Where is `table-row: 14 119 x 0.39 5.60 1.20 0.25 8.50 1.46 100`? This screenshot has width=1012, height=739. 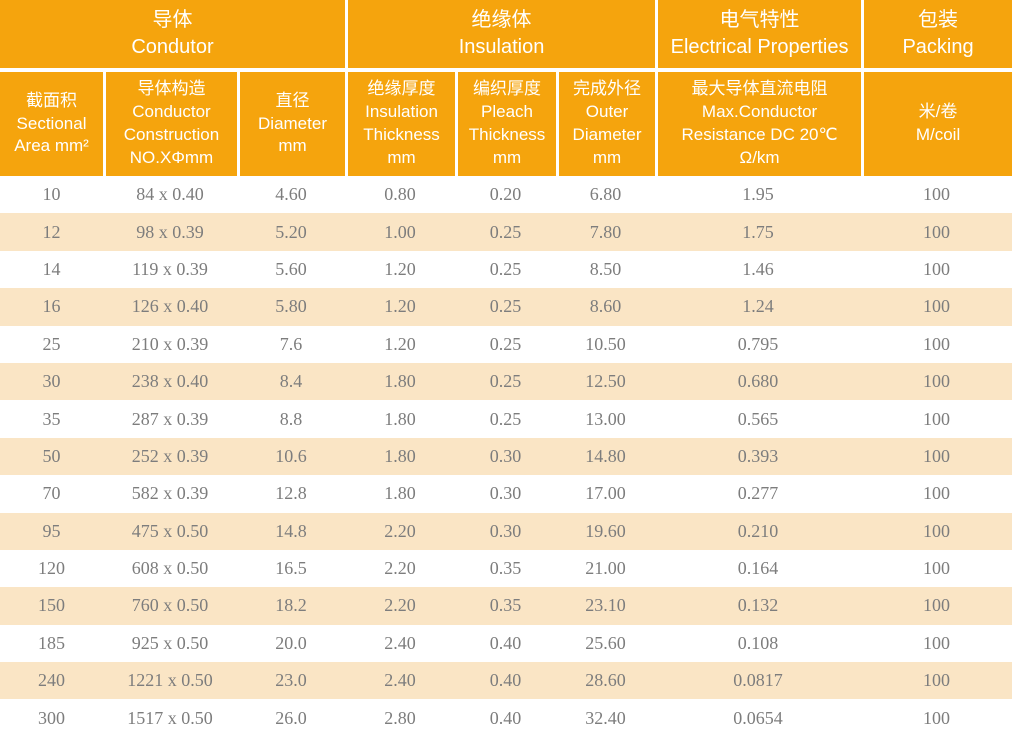
table-row: 14 119 x 0.39 5.60 1.20 0.25 8.50 1.46 100 is located at coordinates (506, 269).